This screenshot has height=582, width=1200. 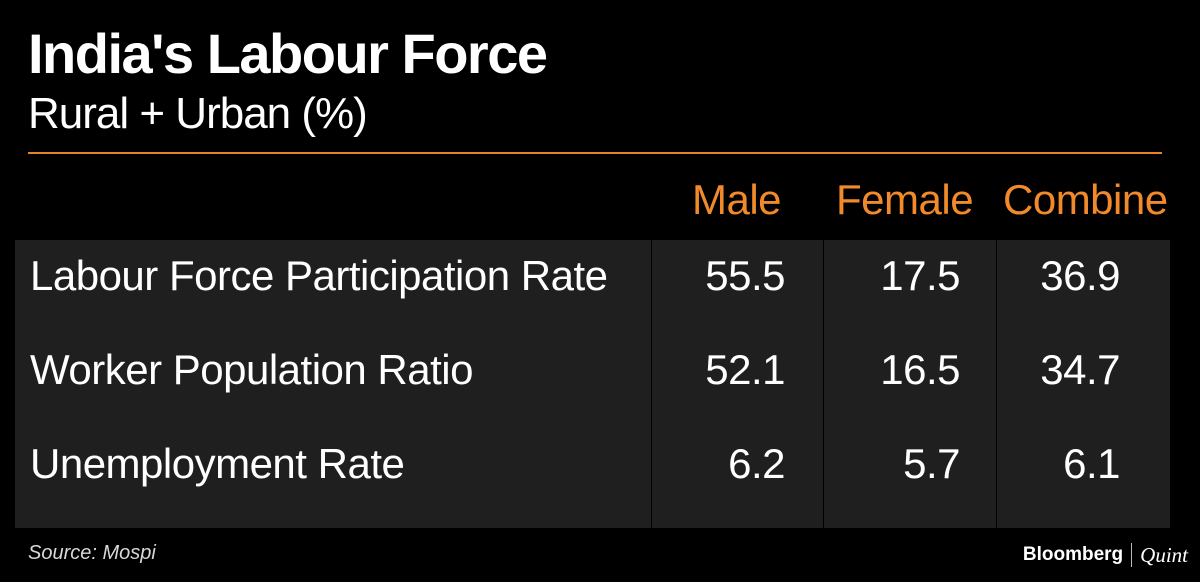 I want to click on brand-logo: Bloomberg Quint, so click(x=1105, y=555).